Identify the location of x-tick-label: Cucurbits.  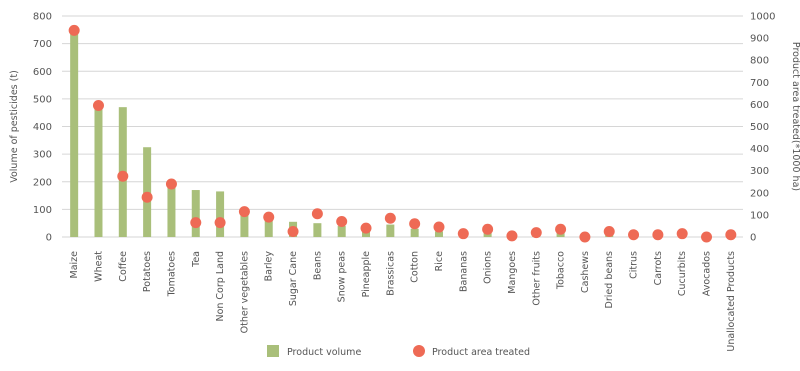
(682, 273).